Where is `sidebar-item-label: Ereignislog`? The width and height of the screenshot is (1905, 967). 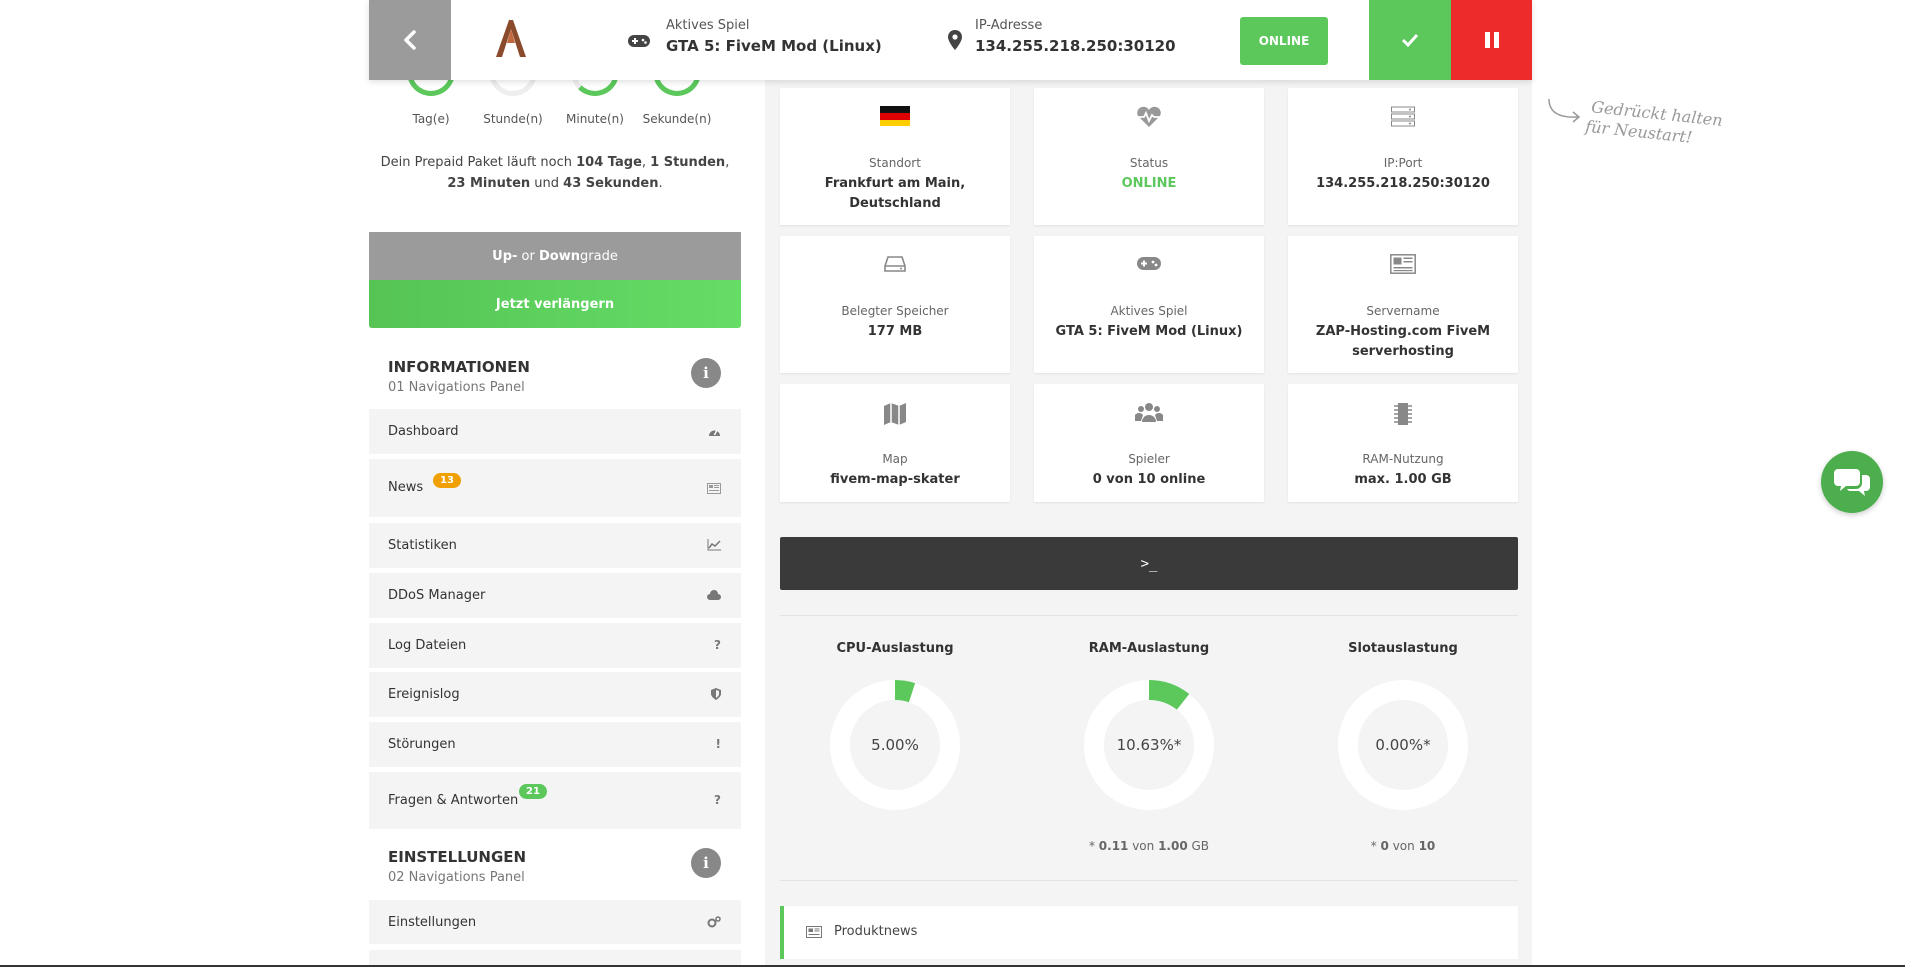
sidebar-item-label: Ereignislog is located at coordinates (424, 694).